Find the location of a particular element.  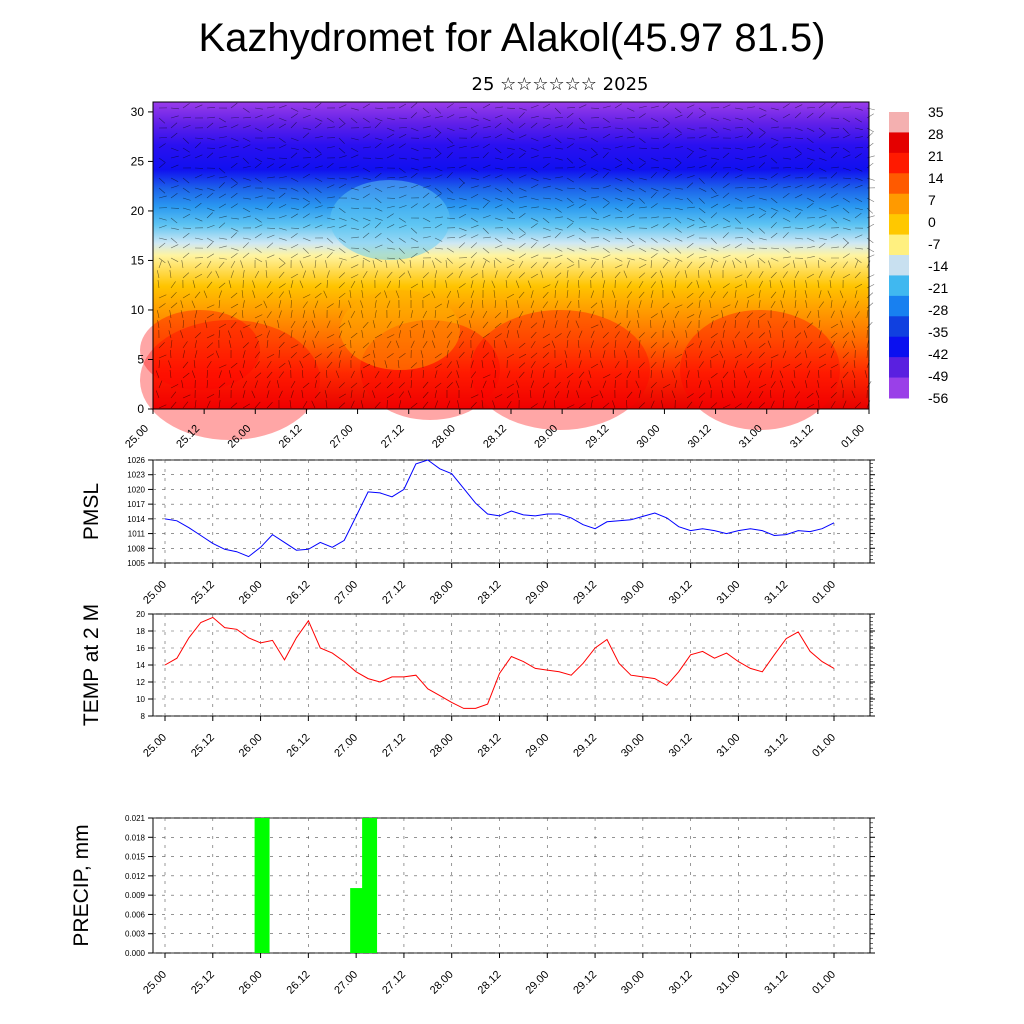

y-tick-label: 25 is located at coordinates (138, 161).